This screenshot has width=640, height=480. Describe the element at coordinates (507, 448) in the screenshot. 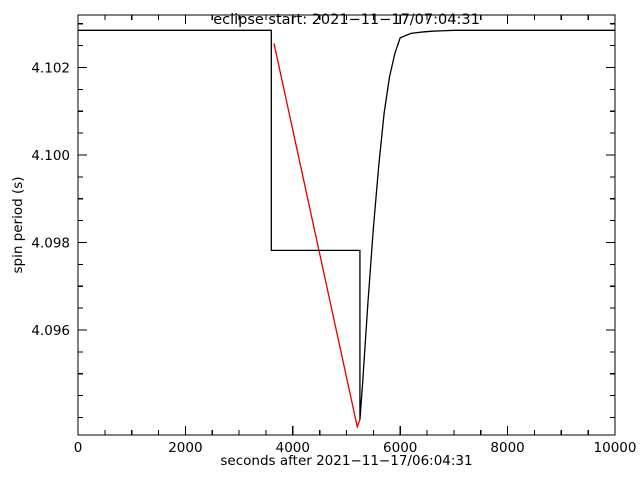

I see `x-tick-label: 8000` at that location.